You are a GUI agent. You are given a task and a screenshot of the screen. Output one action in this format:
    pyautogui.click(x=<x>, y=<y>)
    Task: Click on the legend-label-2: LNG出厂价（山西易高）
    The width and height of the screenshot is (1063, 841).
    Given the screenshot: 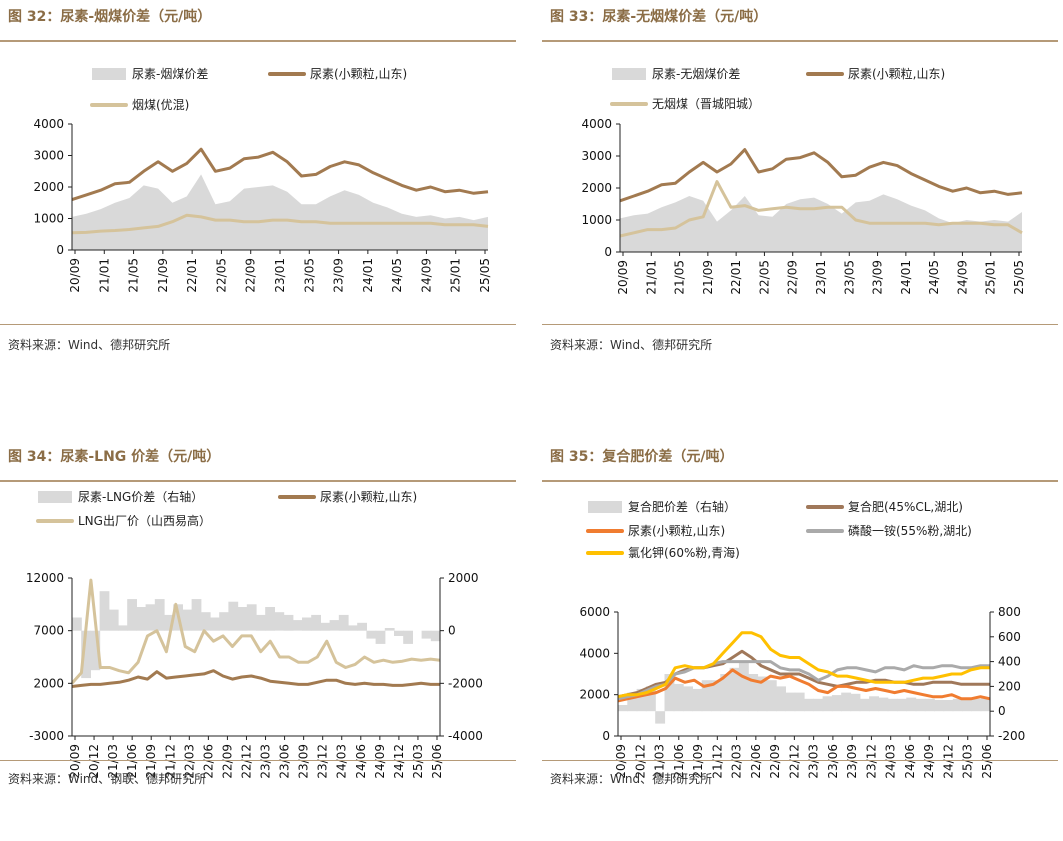 What is the action you would take?
    pyautogui.click(x=144, y=520)
    